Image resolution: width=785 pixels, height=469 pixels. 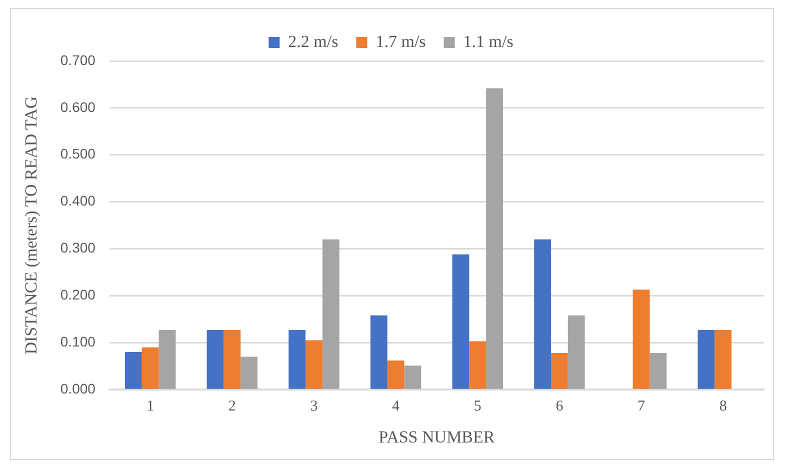 I want to click on x-tick-label: 5, so click(x=478, y=406).